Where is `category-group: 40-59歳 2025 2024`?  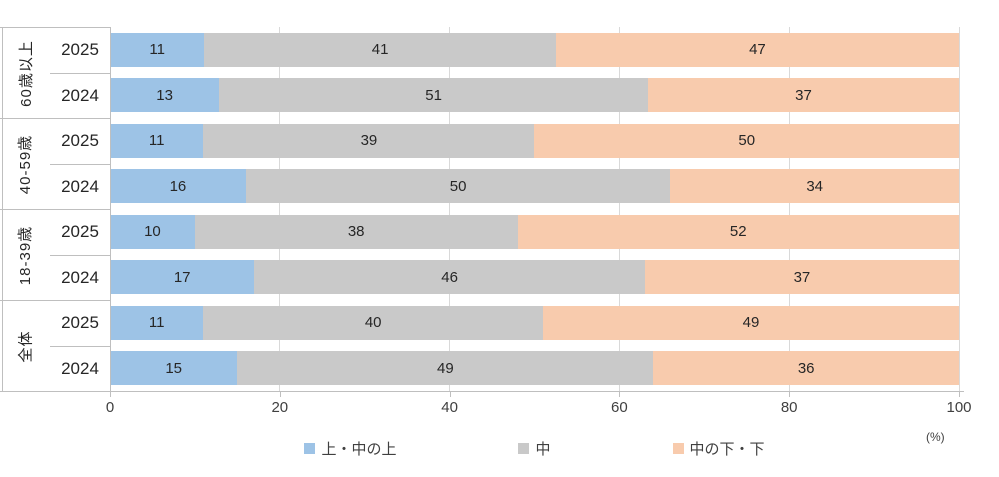
category-group: 40-59歳 2025 2024 is located at coordinates (55, 164).